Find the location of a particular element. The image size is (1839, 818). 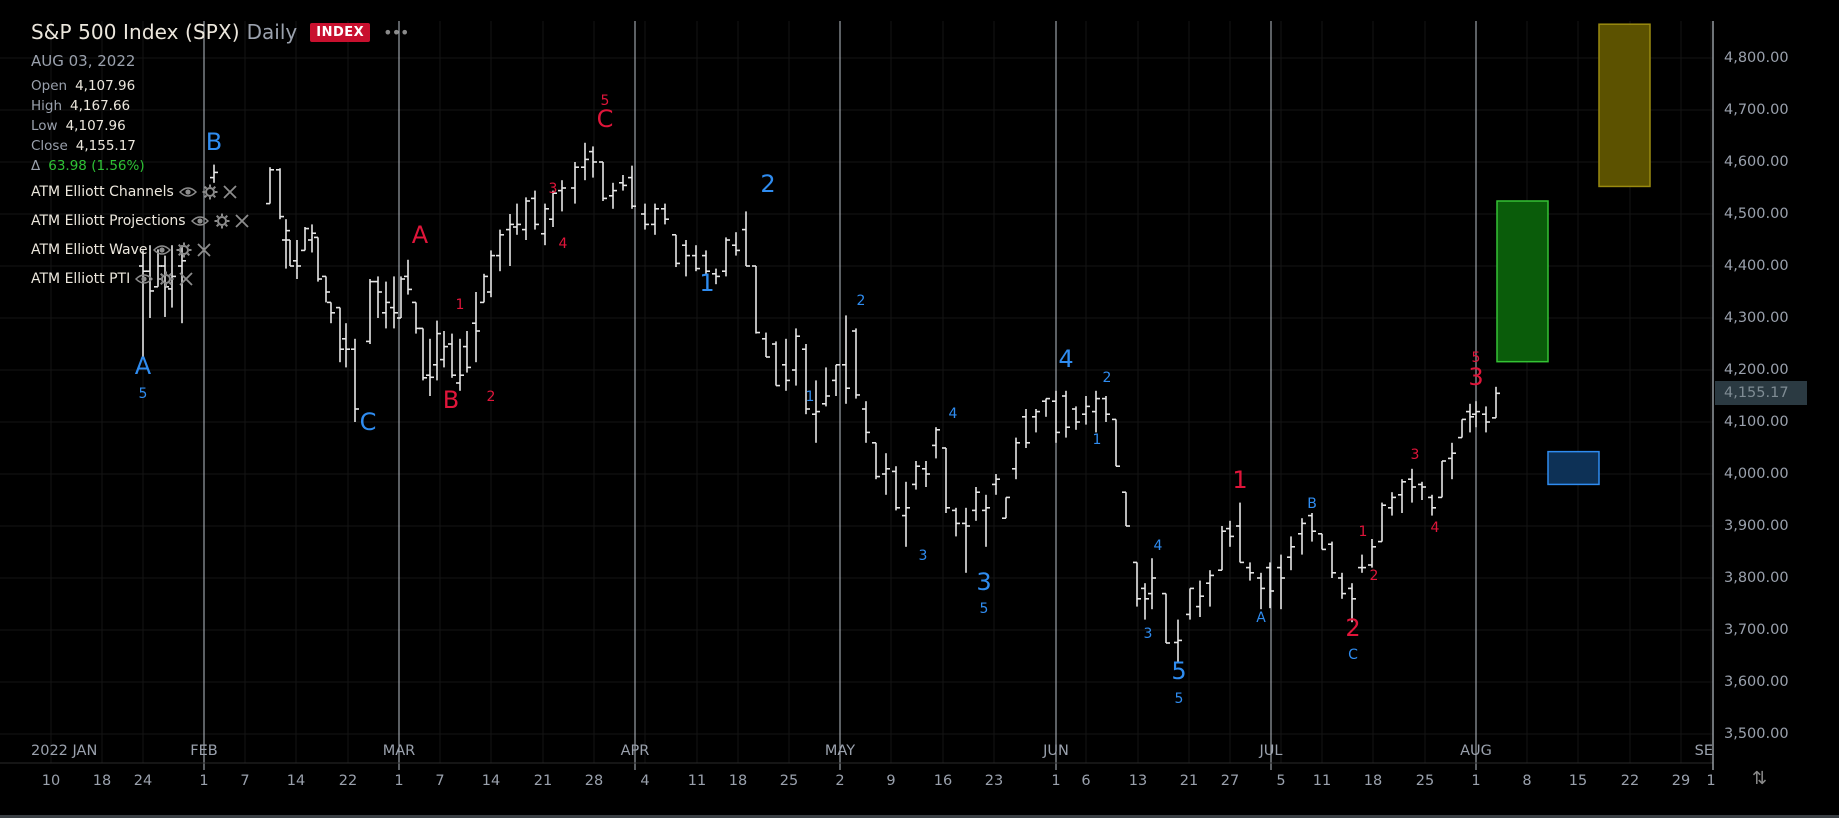

day-tick-label: 2 is located at coordinates (840, 781).